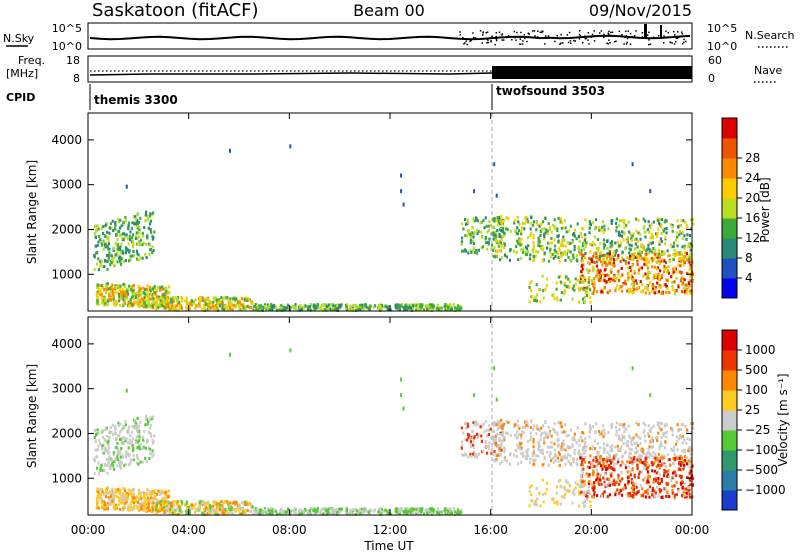  What do you see at coordinates (572, 35) in the screenshot?
I see `nsearch-trace` at bounding box center [572, 35].